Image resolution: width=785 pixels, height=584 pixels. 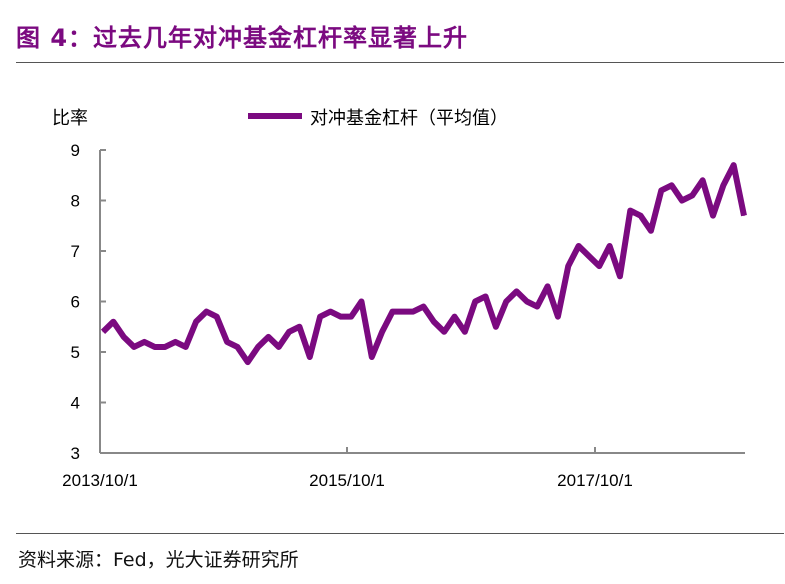 I want to click on y-tick-label: 3, so click(x=75, y=453).